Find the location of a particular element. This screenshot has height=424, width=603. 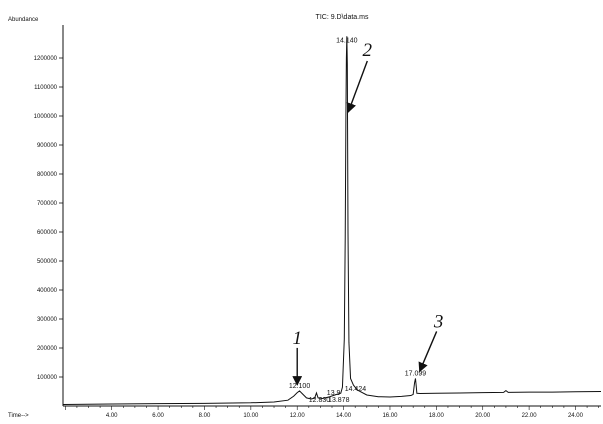

y-tick-label: 300000 is located at coordinates (47, 320).